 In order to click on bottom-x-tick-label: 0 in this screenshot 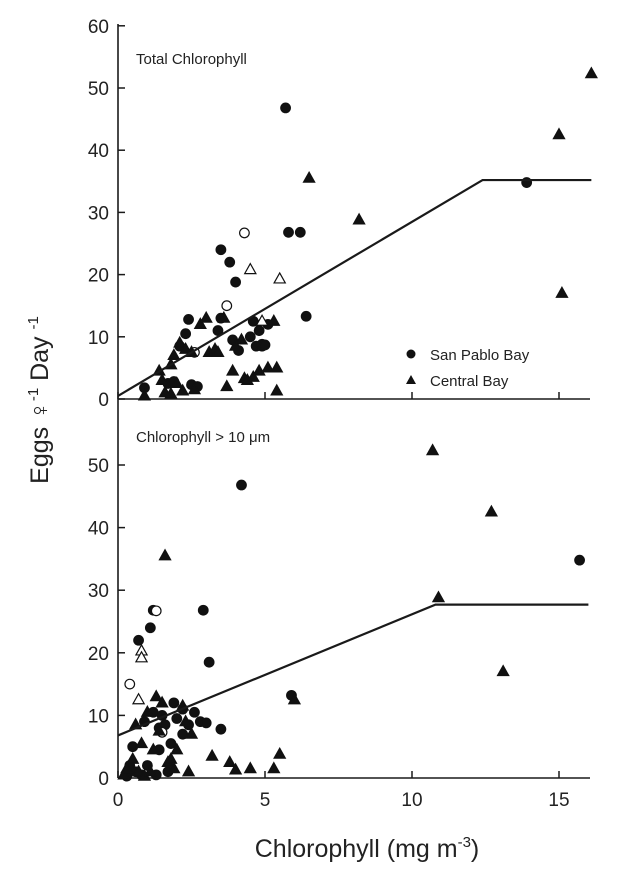, I will do `click(118, 800)`.